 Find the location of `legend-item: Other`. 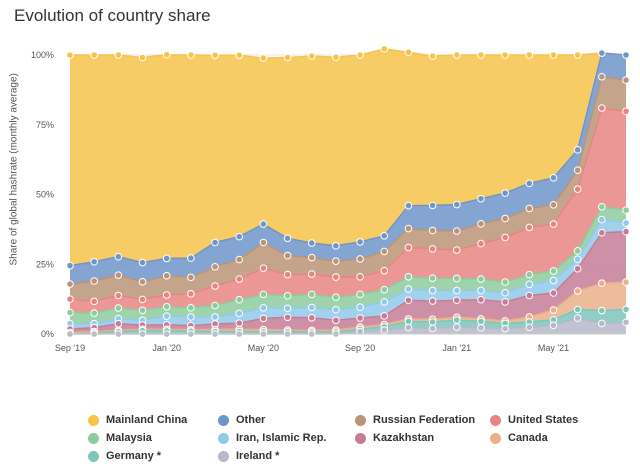

legend-item: Other is located at coordinates (241, 420).